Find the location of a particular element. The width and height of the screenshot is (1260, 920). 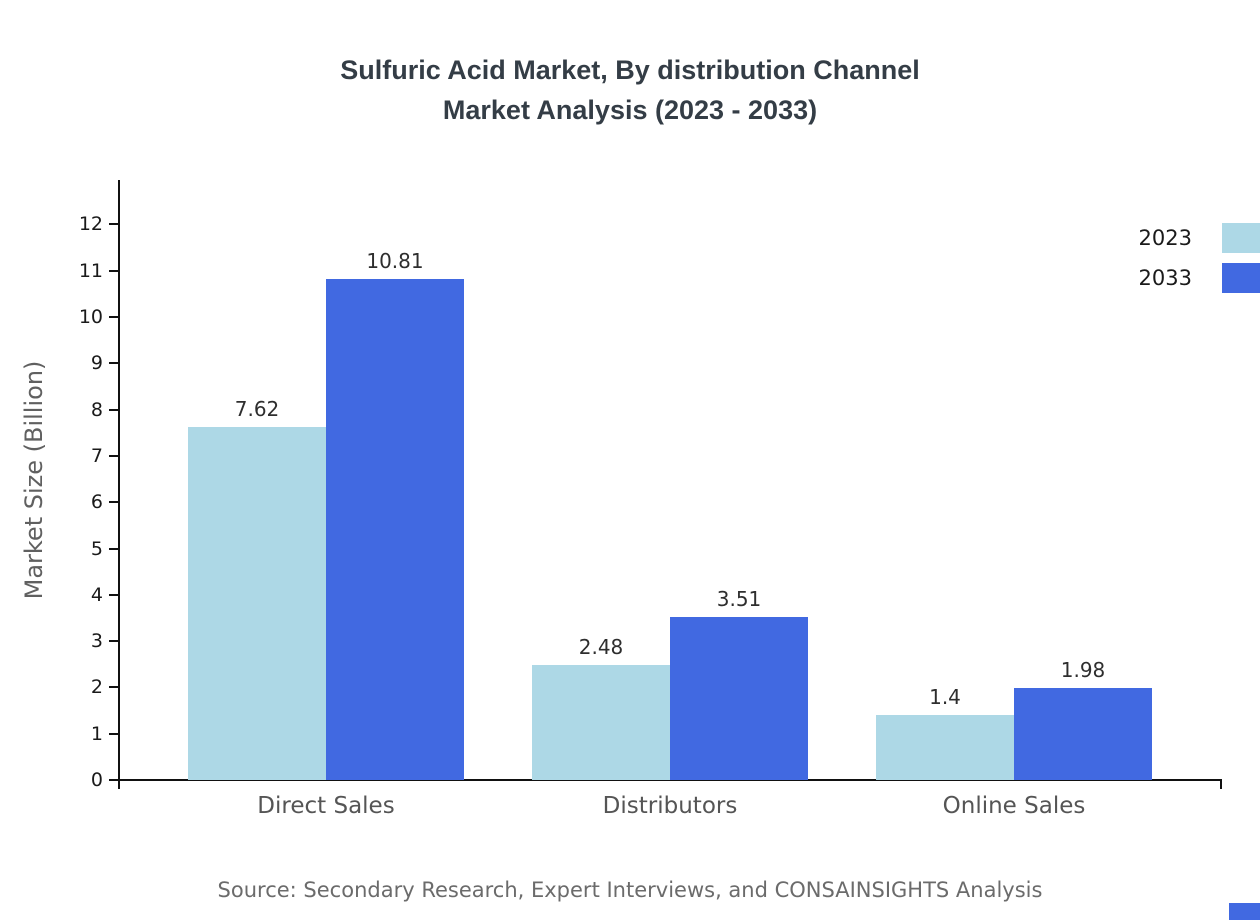

bar-2033-distributors is located at coordinates (739, 698).